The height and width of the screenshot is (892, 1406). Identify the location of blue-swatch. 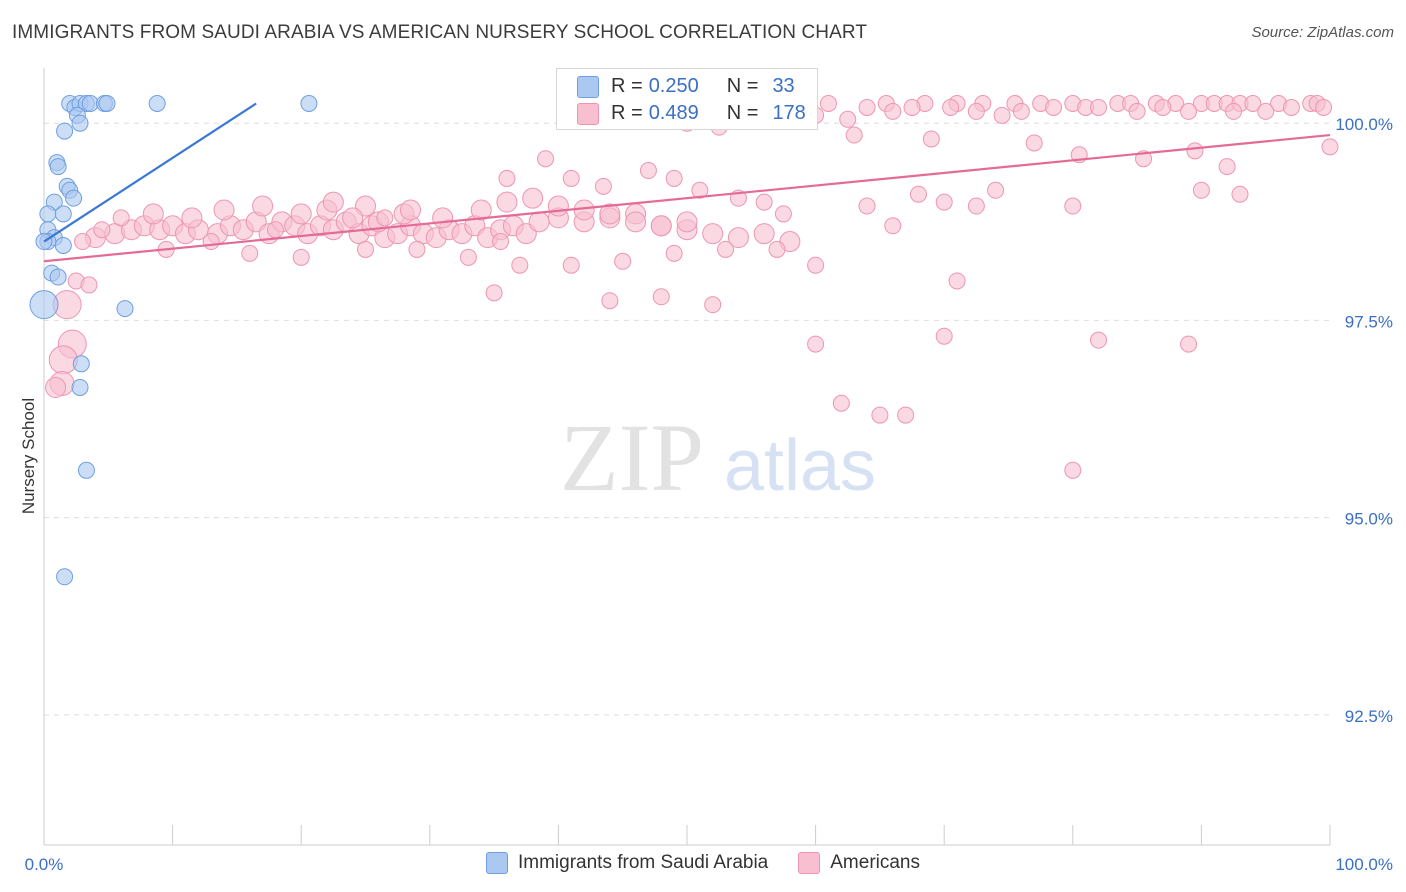
(496, 863).